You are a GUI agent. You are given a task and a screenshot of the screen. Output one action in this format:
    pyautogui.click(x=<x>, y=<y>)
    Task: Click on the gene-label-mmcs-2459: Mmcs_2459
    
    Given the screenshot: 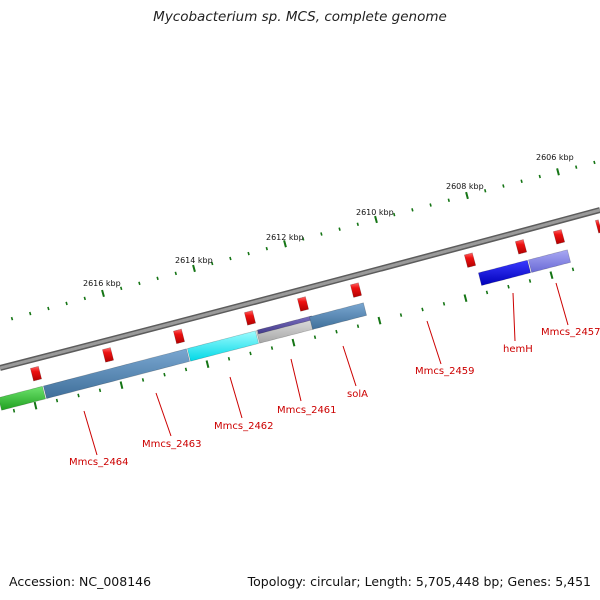 What is the action you would take?
    pyautogui.click(x=445, y=371)
    